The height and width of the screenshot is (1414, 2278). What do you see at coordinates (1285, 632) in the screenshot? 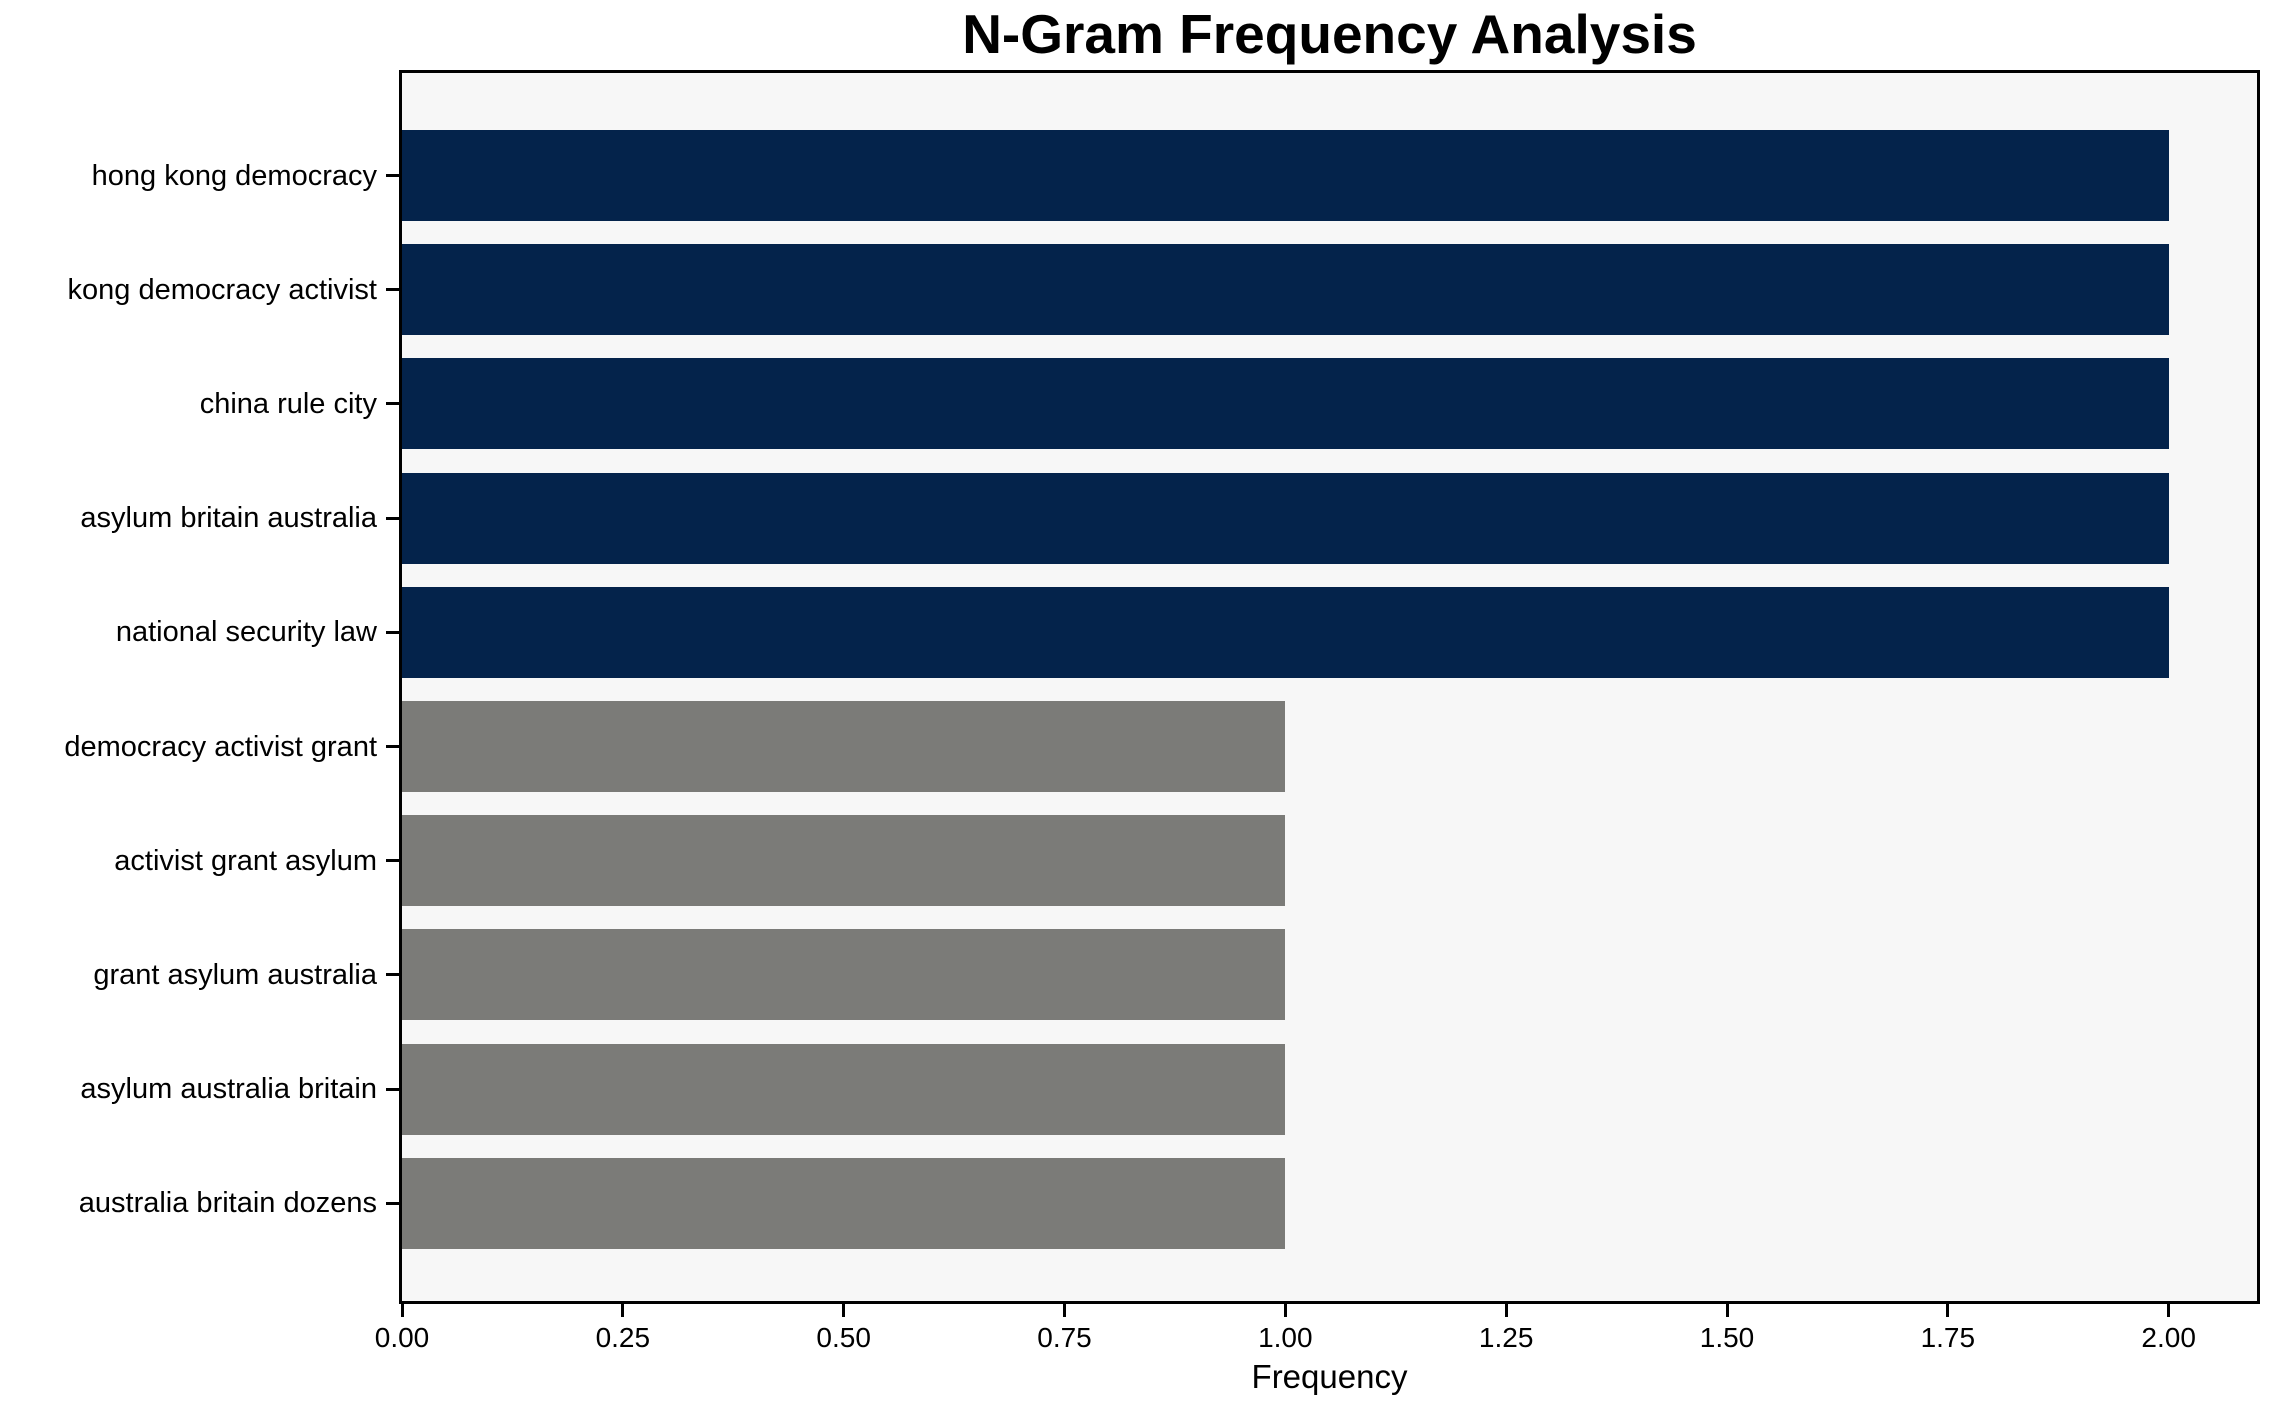
I see `bar-national-security-law` at bounding box center [1285, 632].